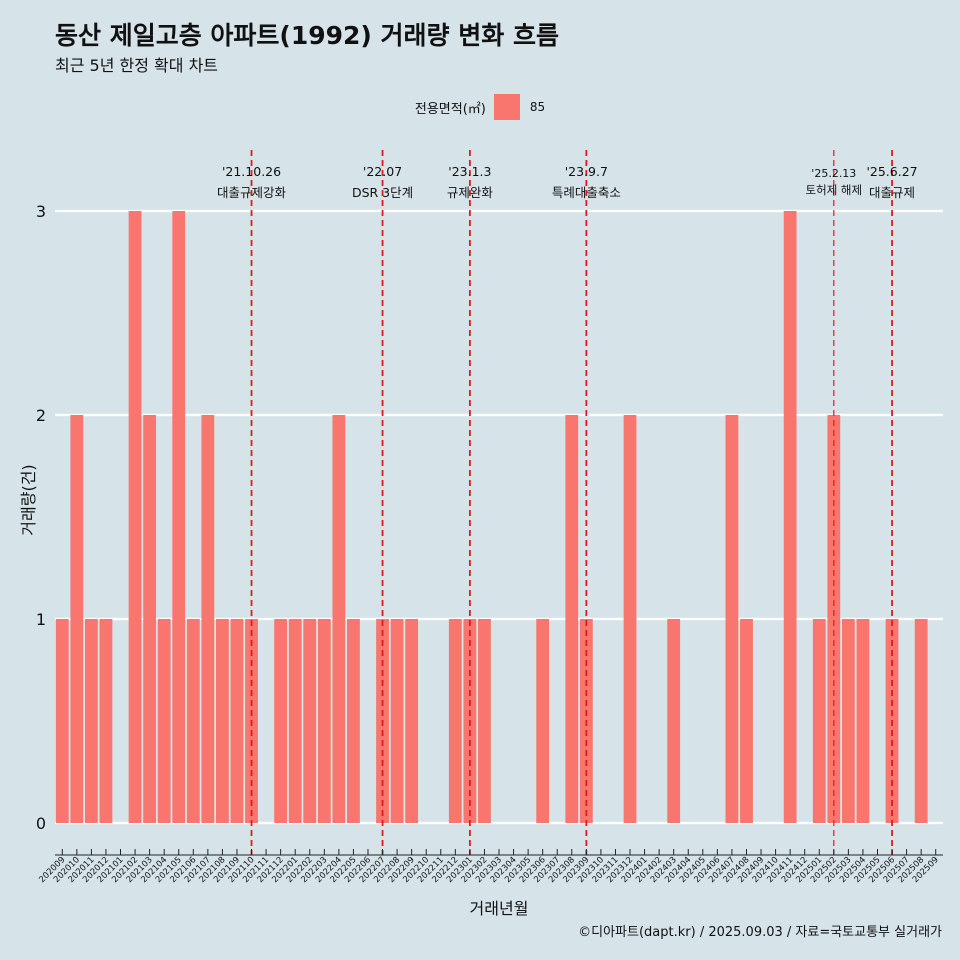 This screenshot has height=960, width=960. I want to click on event-date-label: '22.07, so click(382, 171).